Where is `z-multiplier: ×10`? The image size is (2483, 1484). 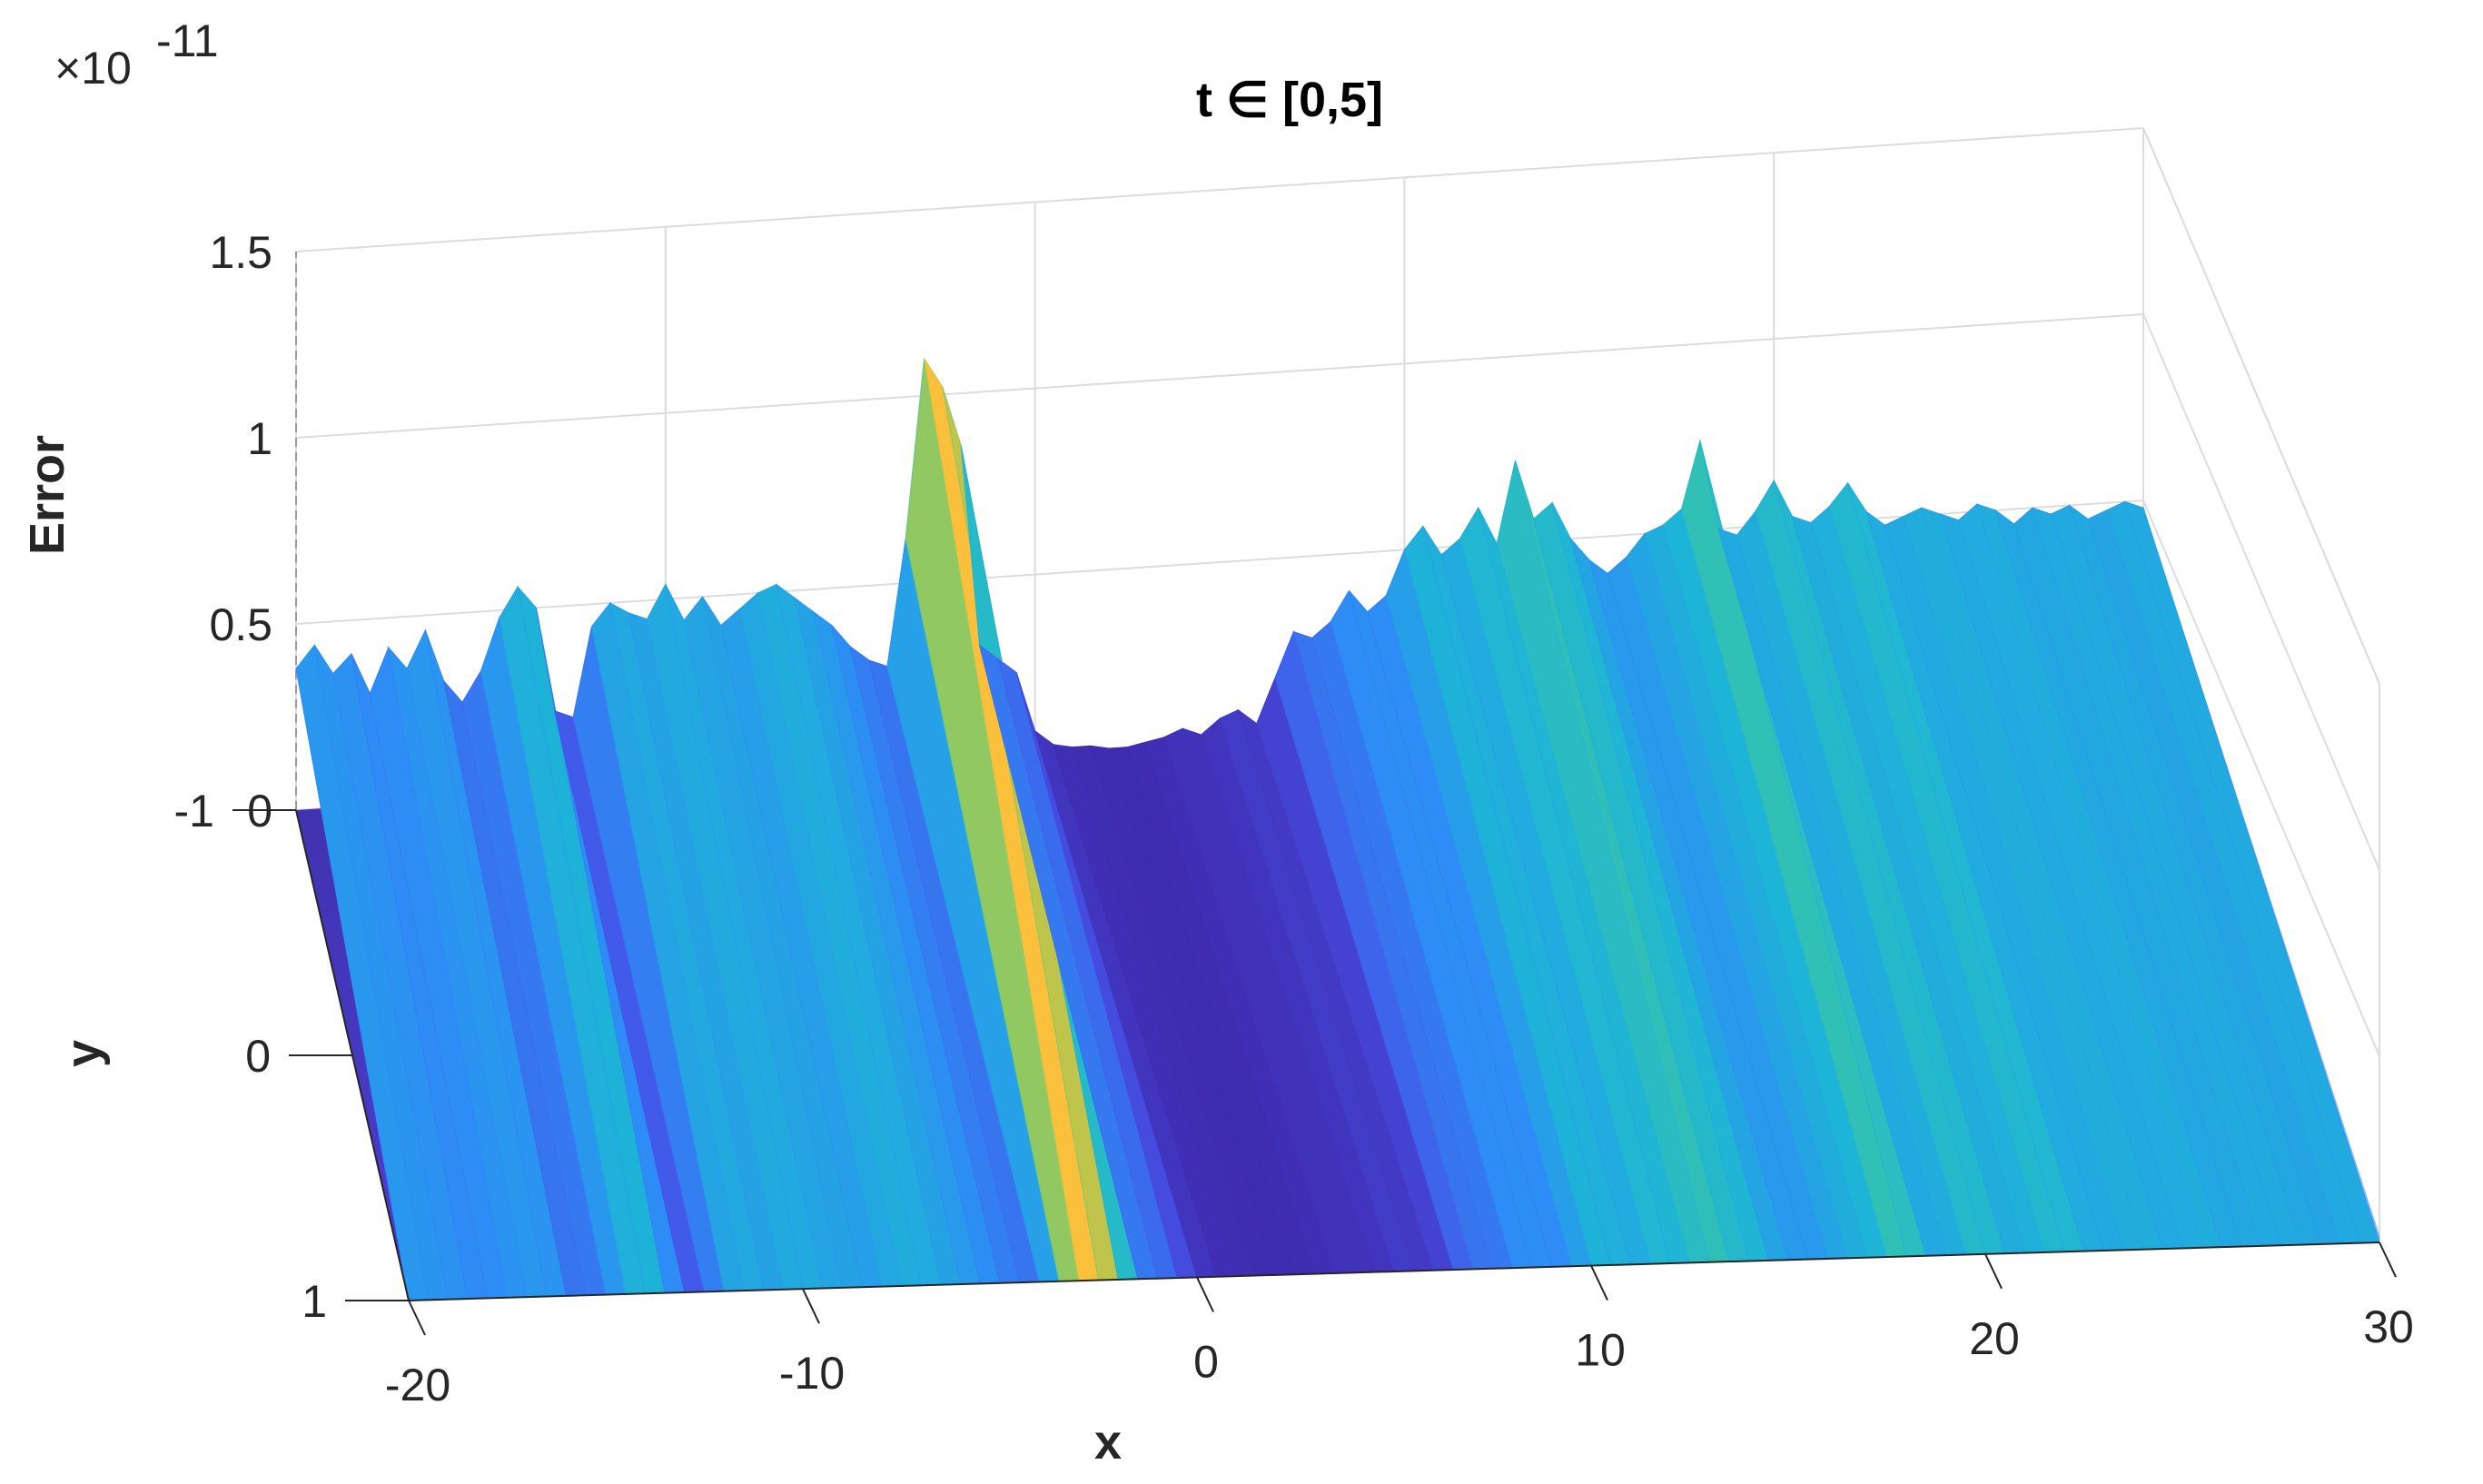
z-multiplier: ×10 is located at coordinates (93, 68).